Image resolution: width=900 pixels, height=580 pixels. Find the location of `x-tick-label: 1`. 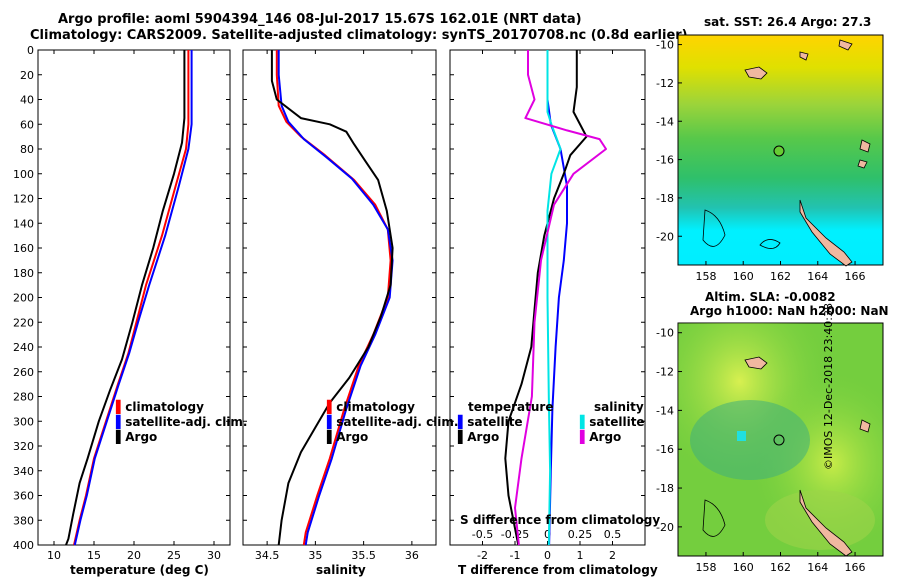

x-tick-label: 1 is located at coordinates (580, 555).